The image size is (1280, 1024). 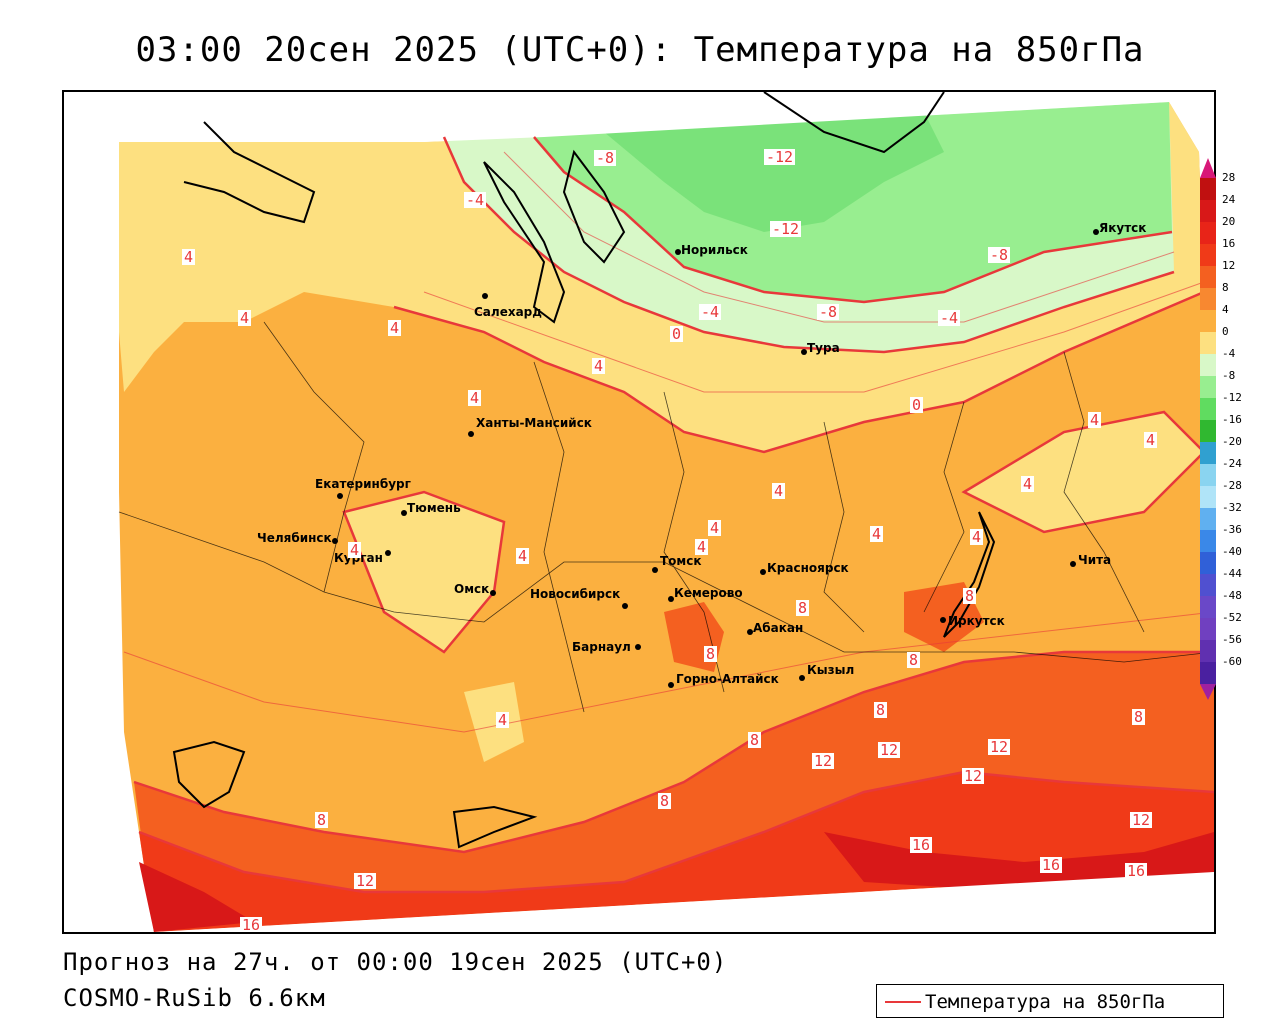 I want to click on coastline-taimyr, so click(x=854, y=123).